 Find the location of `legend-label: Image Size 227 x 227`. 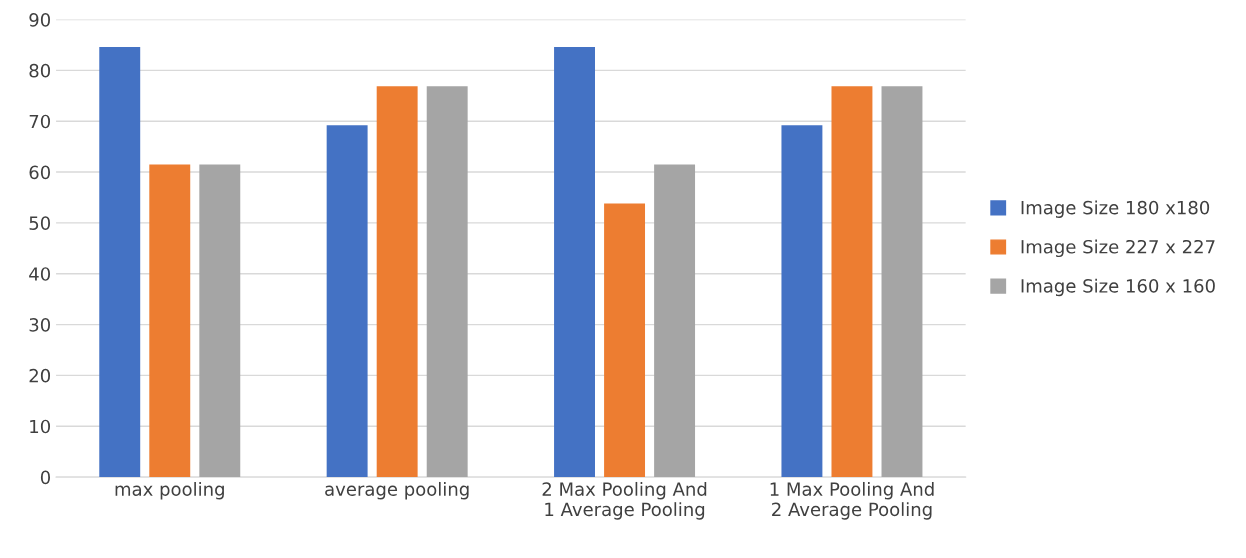

legend-label: Image Size 227 x 227 is located at coordinates (1118, 248).